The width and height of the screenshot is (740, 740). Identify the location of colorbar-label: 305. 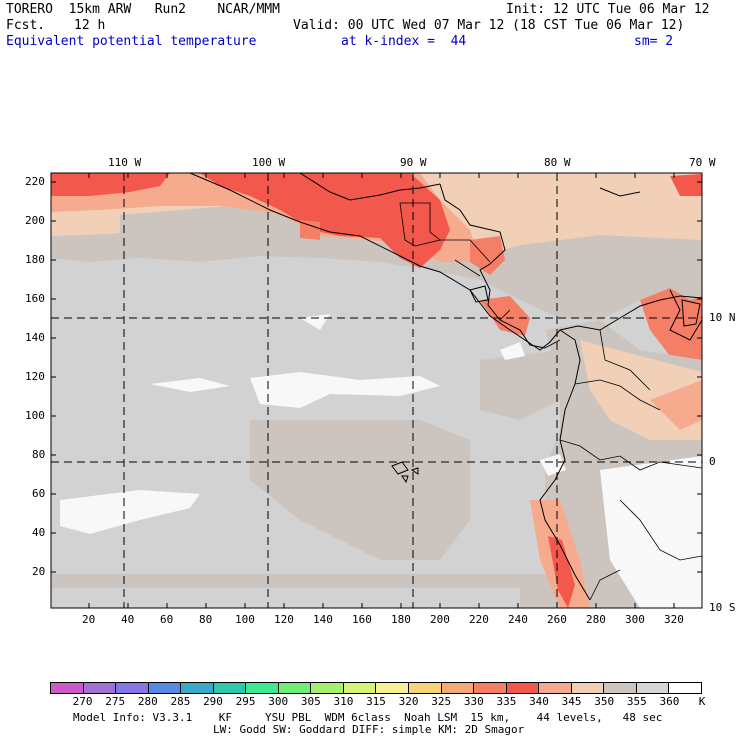
(310, 701).